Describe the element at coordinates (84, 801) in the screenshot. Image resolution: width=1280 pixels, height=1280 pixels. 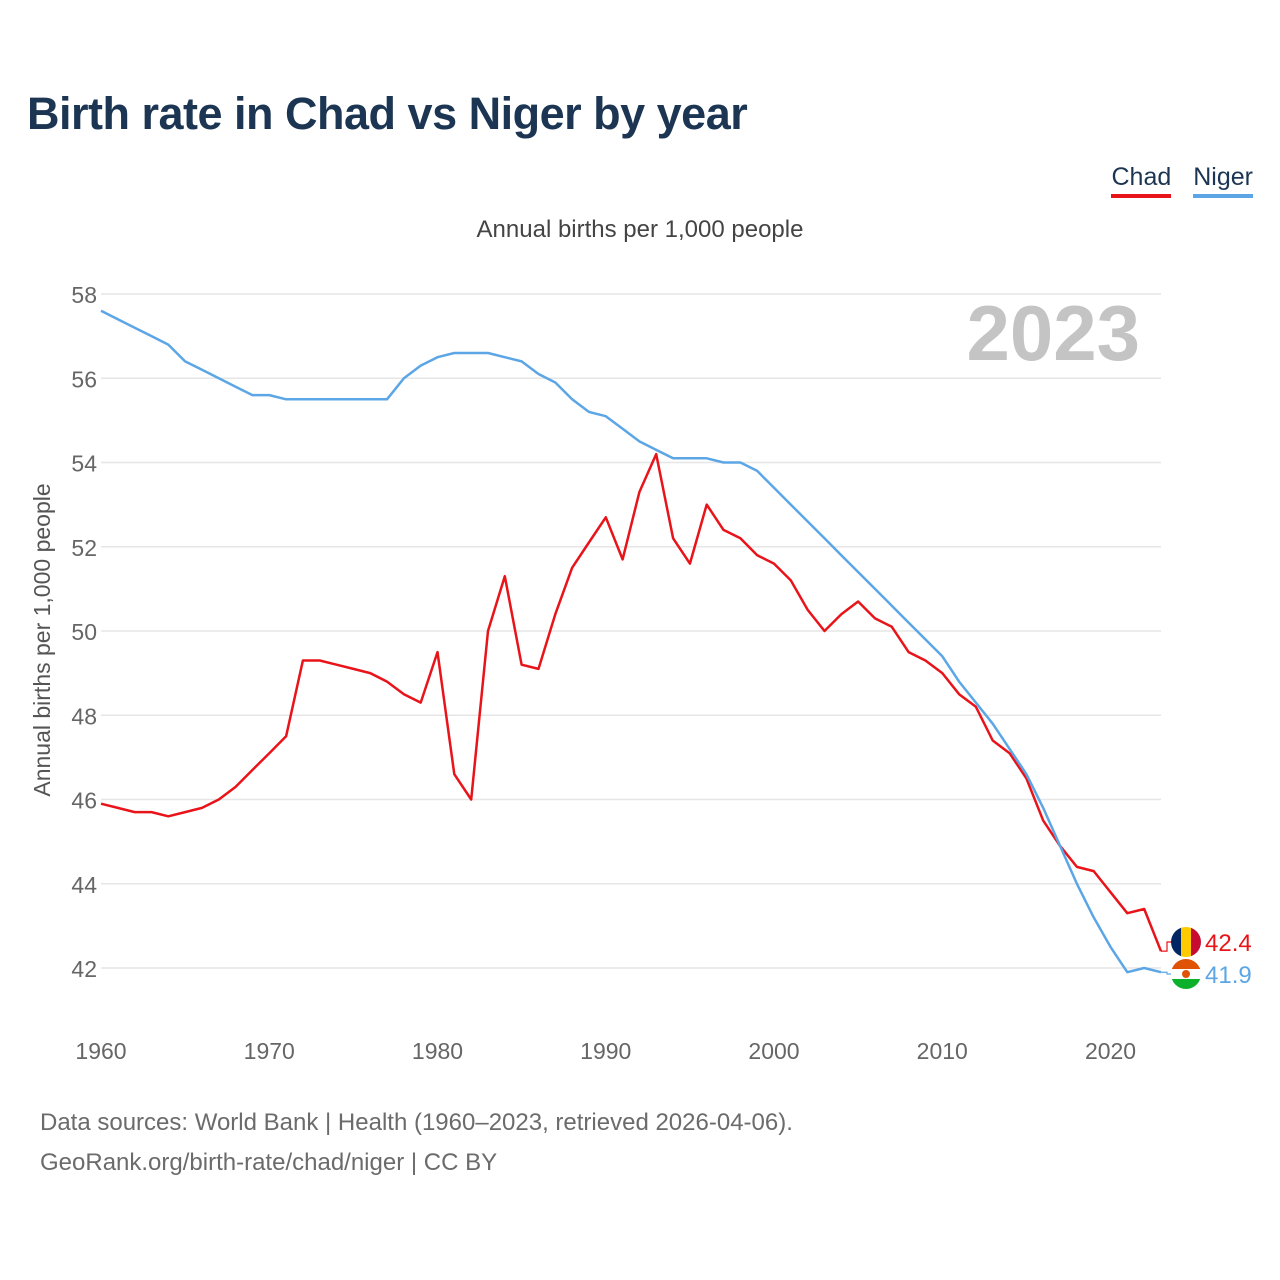
I see `y-tick-label: 46` at that location.